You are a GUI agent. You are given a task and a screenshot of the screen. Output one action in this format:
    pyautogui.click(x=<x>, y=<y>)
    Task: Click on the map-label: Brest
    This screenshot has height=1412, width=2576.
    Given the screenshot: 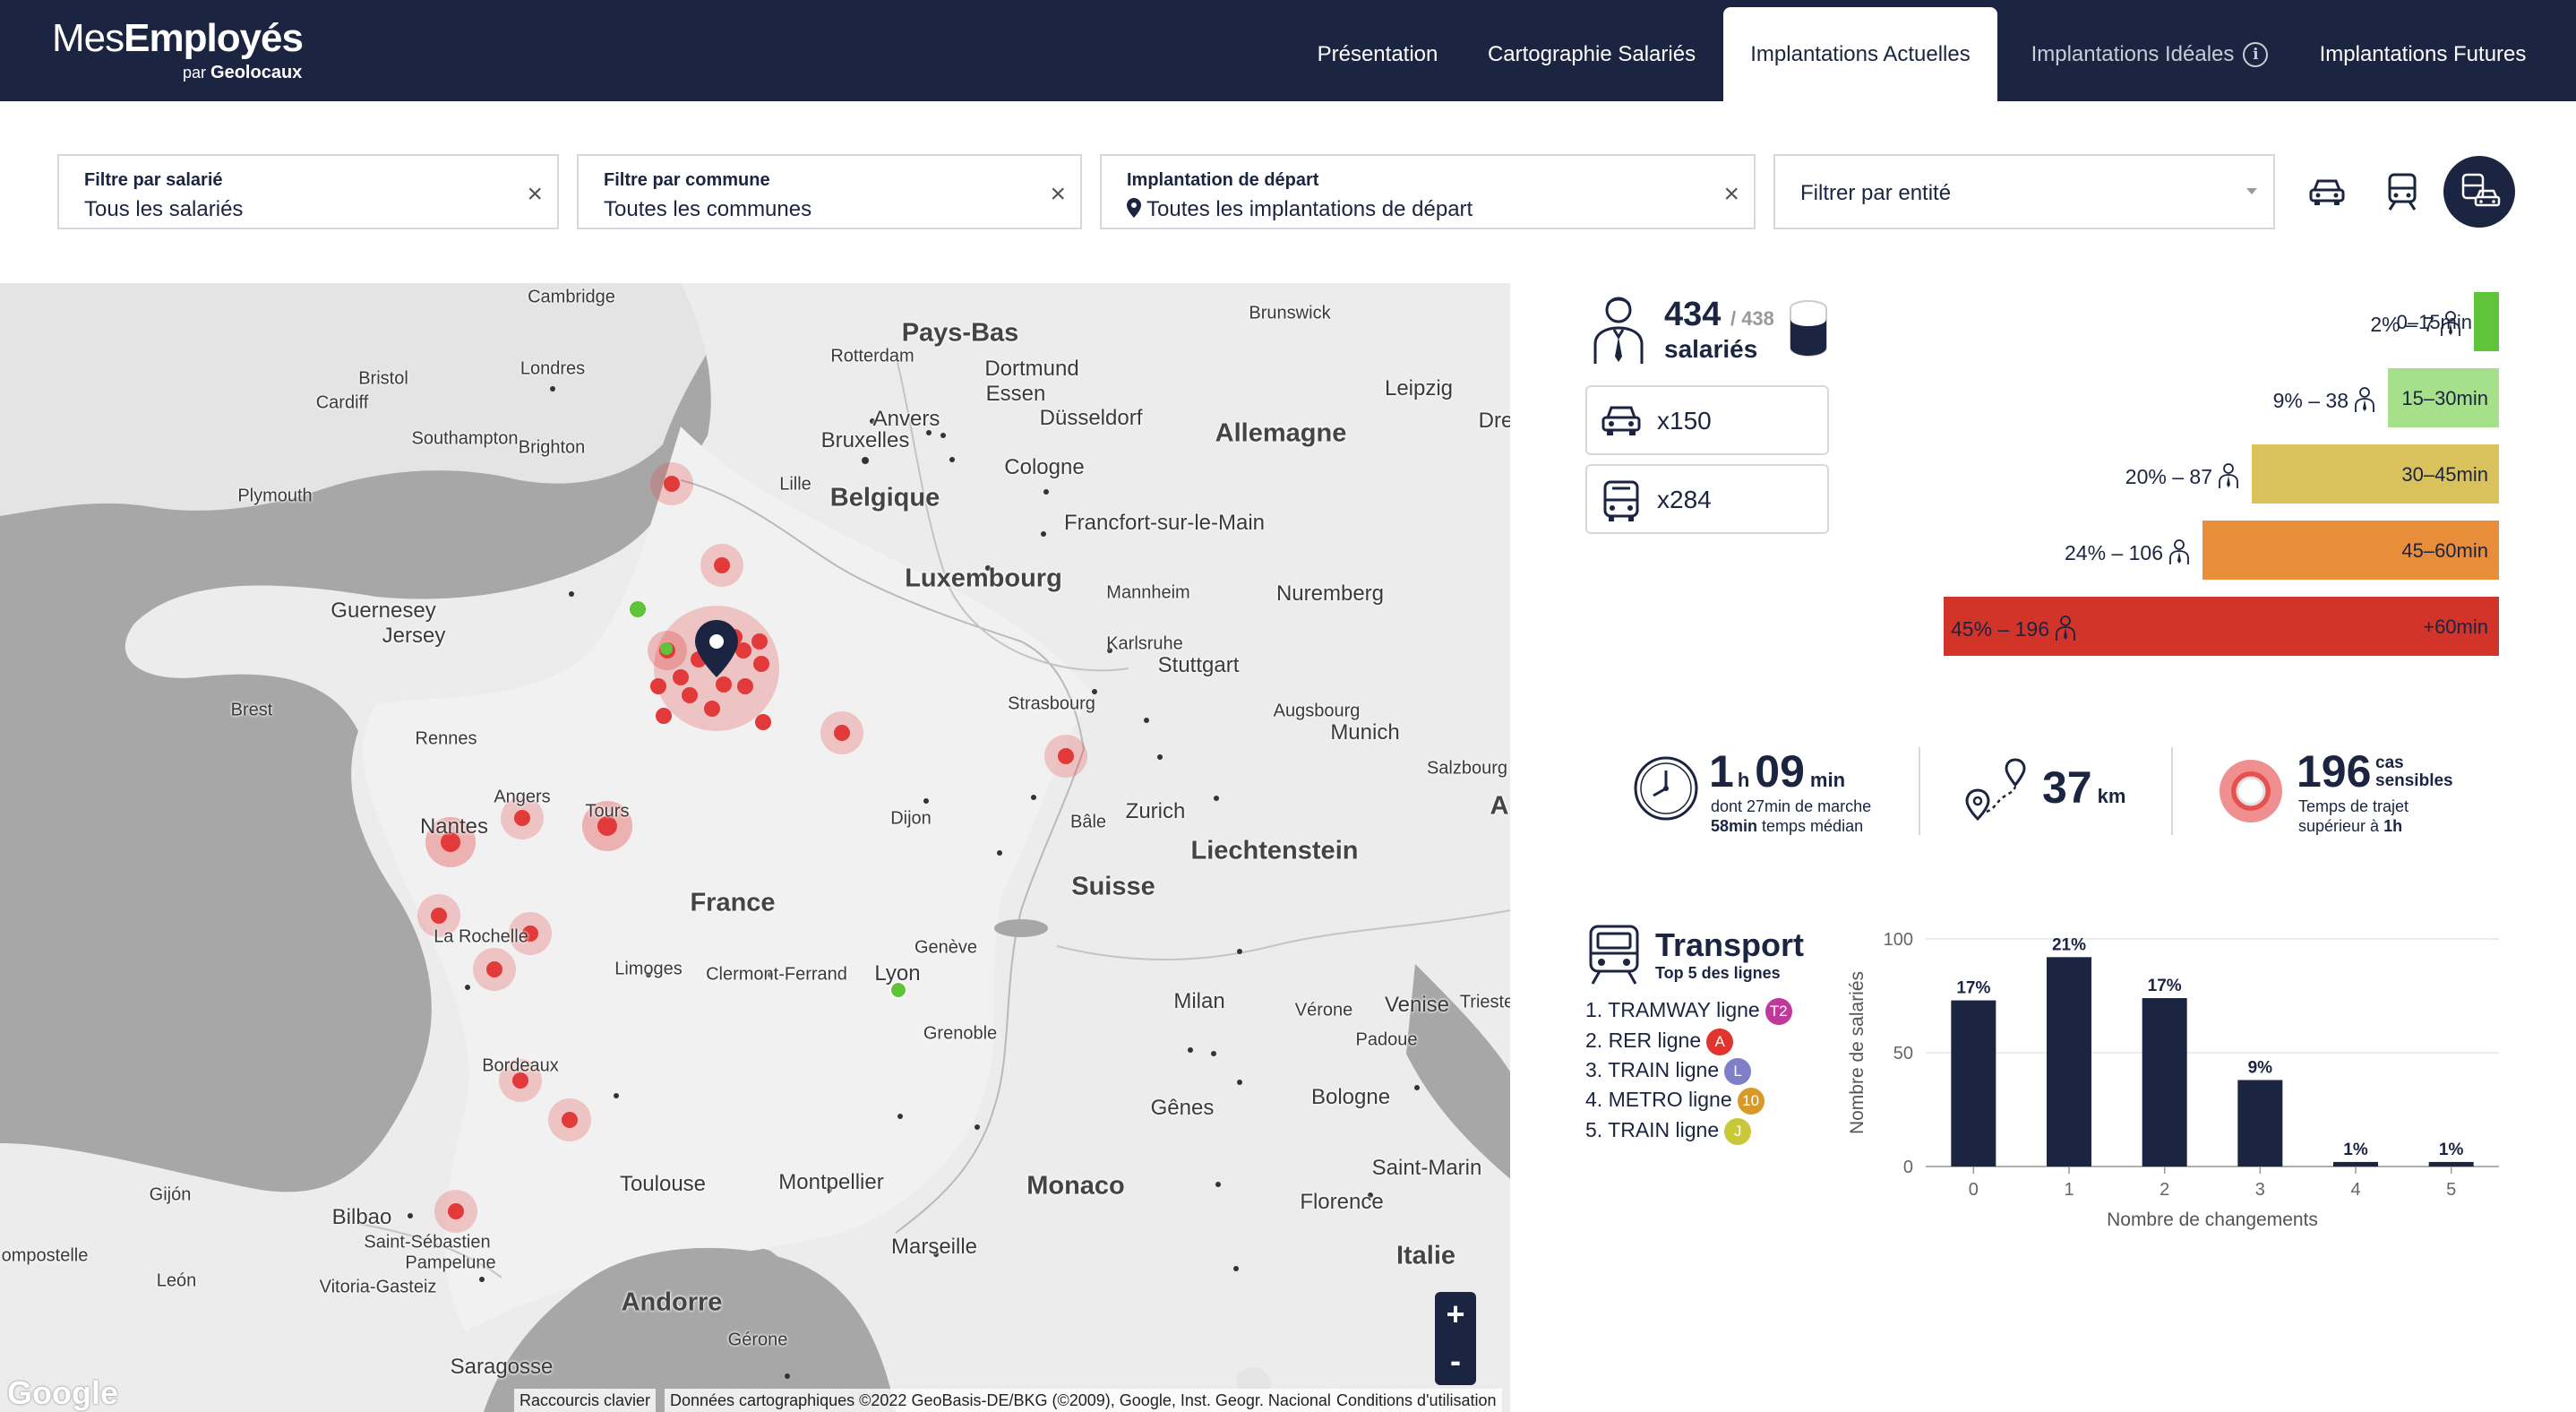 What is the action you would take?
    pyautogui.click(x=251, y=710)
    